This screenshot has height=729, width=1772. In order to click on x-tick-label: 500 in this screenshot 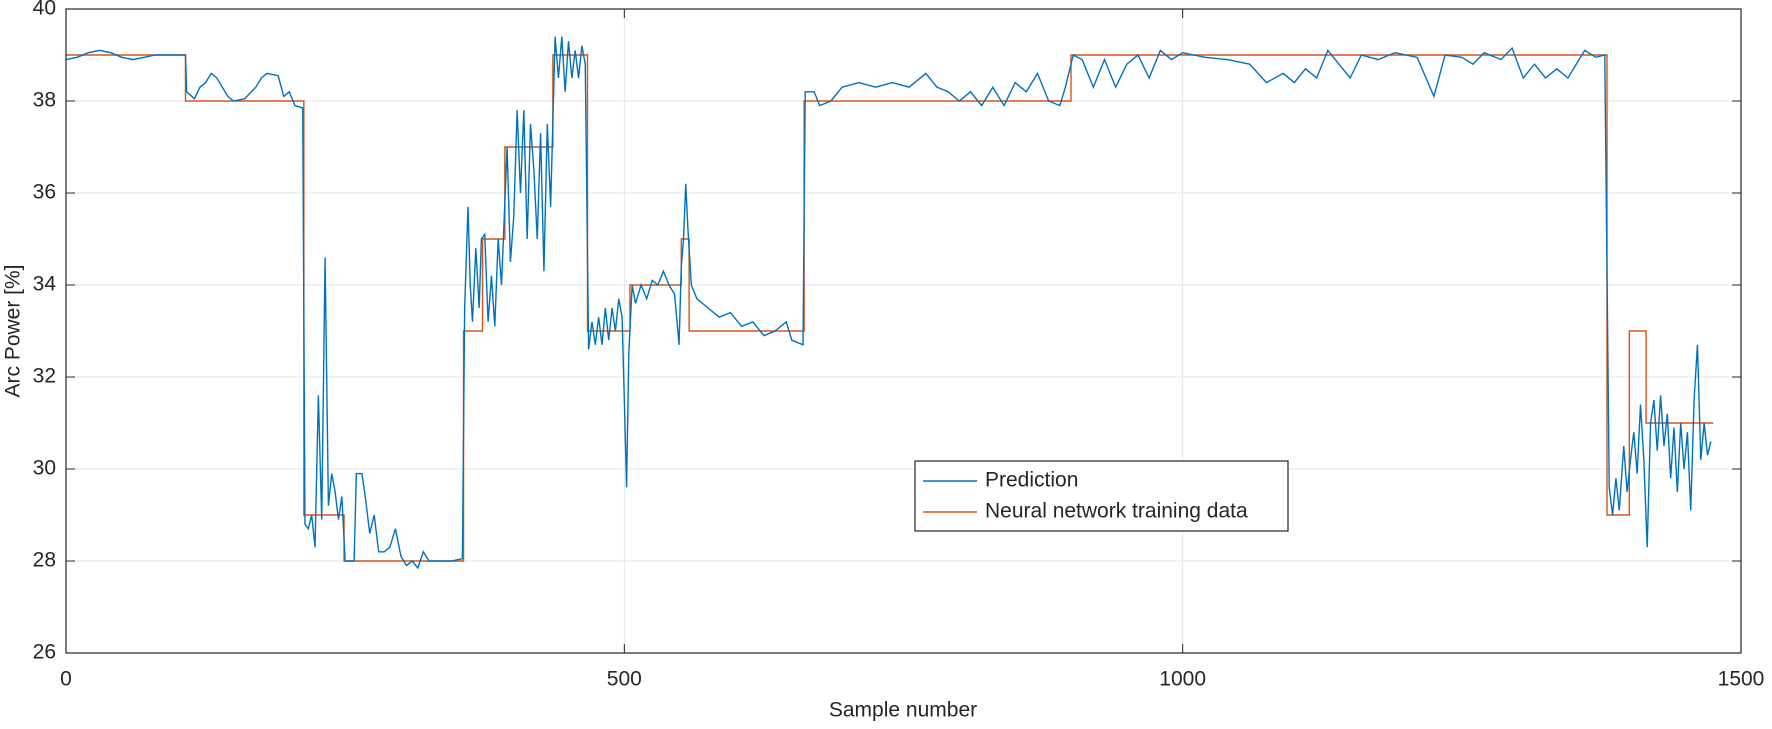, I will do `click(624, 679)`.